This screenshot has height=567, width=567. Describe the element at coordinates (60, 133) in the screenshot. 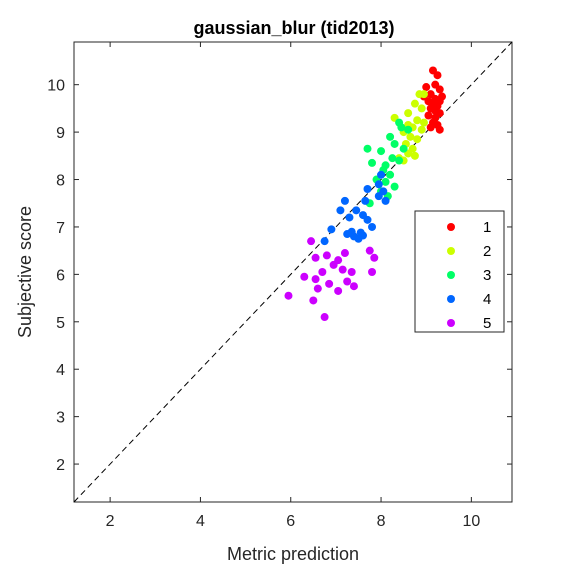

I see `y-tick-label: 9` at that location.